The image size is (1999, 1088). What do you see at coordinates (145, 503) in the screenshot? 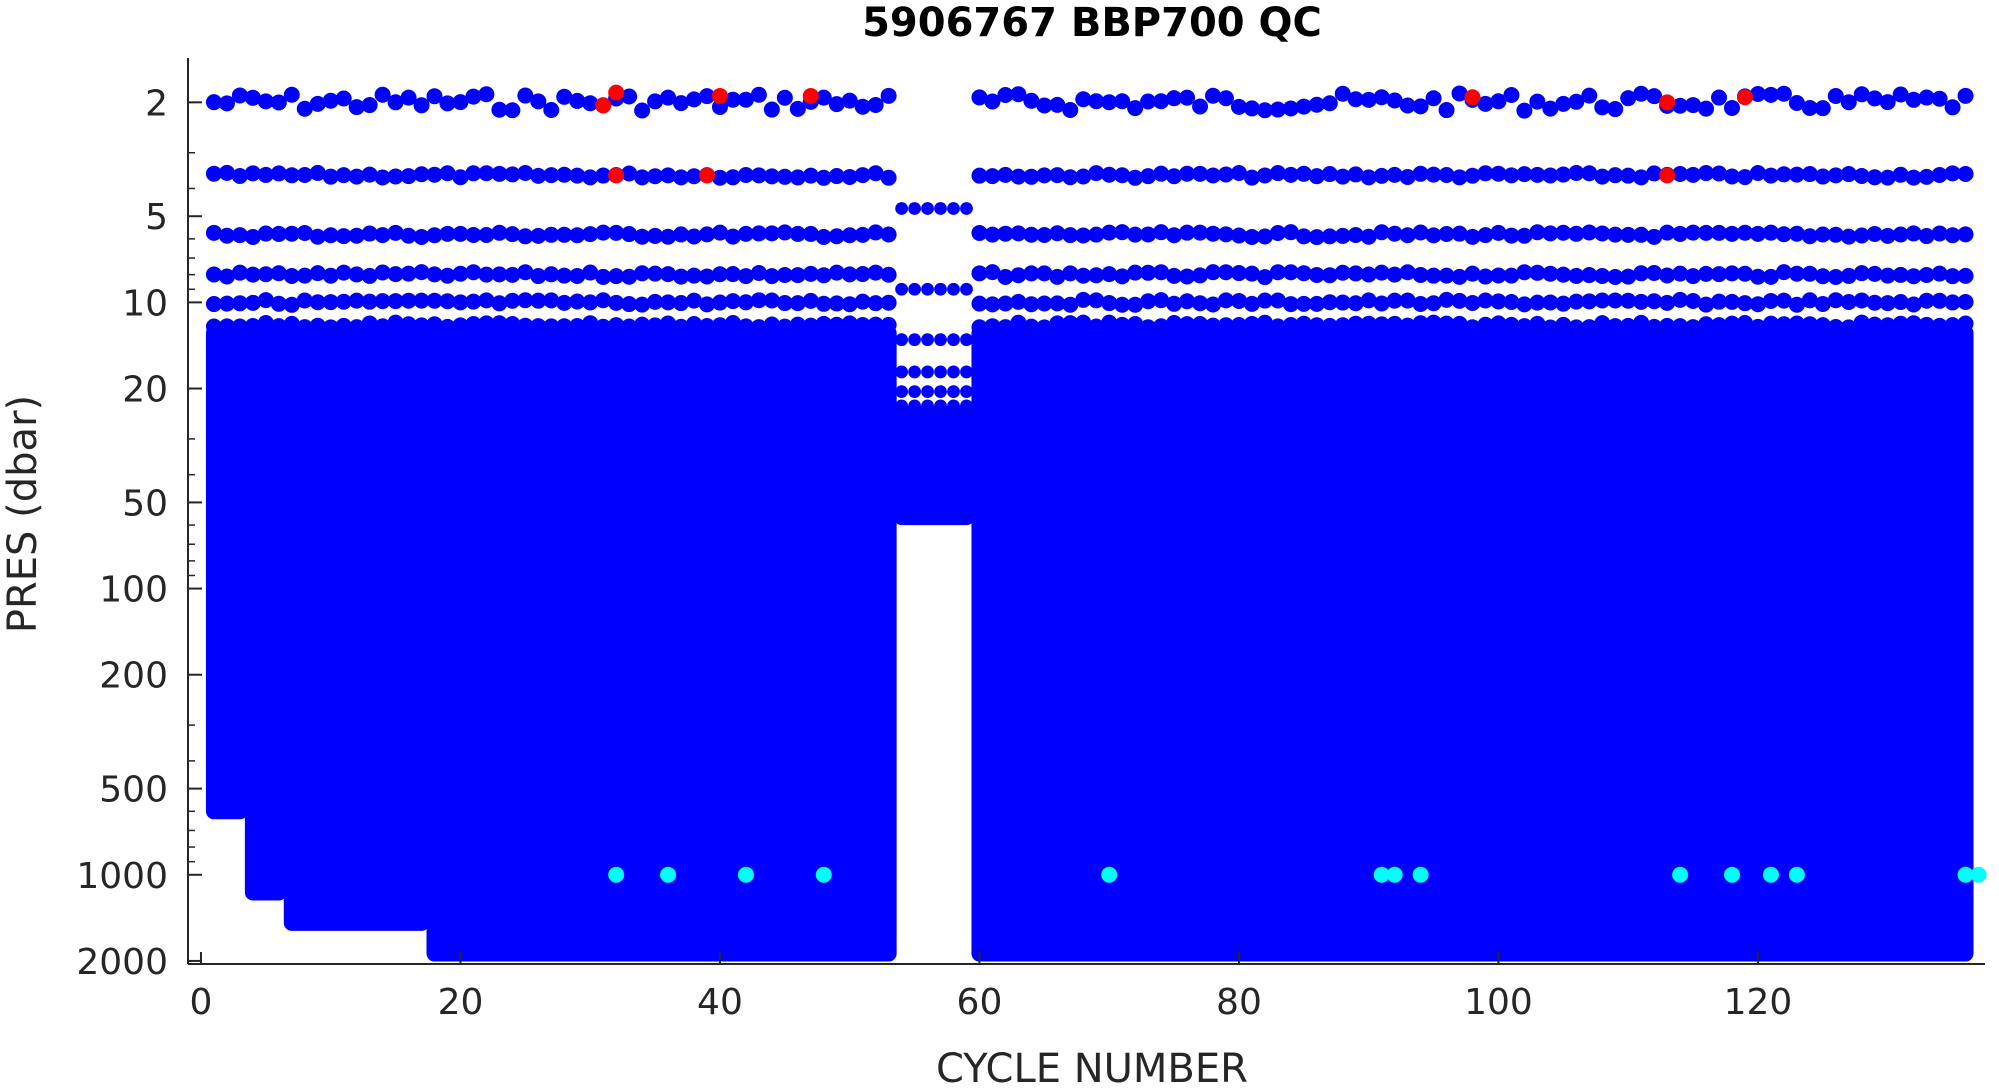
I see `y-tick-label: 50` at bounding box center [145, 503].